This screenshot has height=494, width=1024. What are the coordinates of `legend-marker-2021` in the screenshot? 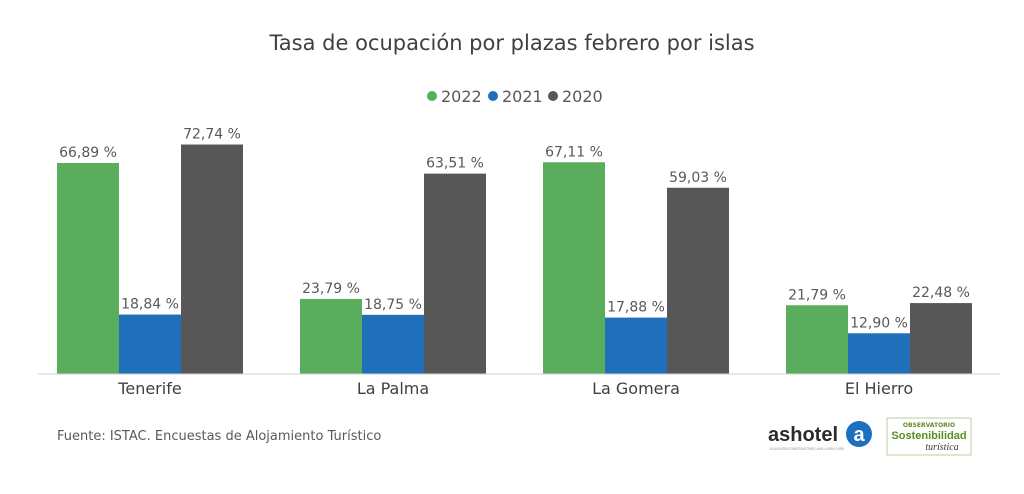 It's located at (493, 96).